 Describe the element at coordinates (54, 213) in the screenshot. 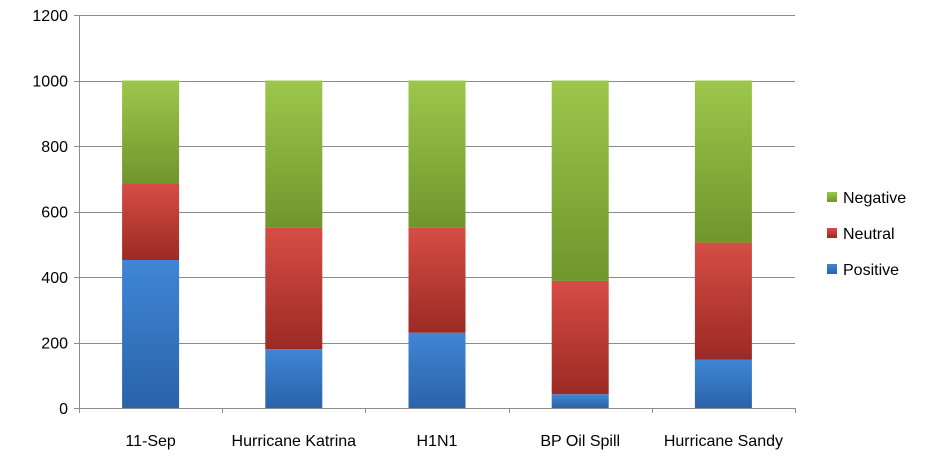

I see `y-tick-label-600: 600` at that location.